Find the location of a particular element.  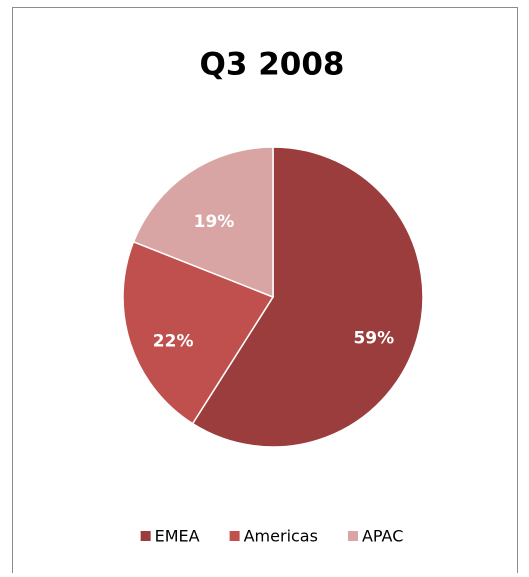

data-label: 22% is located at coordinates (173, 341).